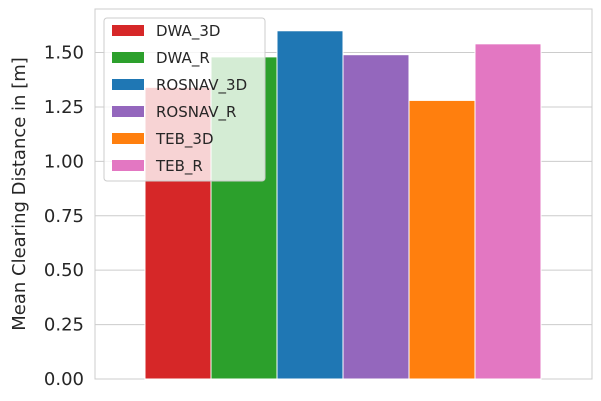  I want to click on bar-teb-r, so click(508, 211).